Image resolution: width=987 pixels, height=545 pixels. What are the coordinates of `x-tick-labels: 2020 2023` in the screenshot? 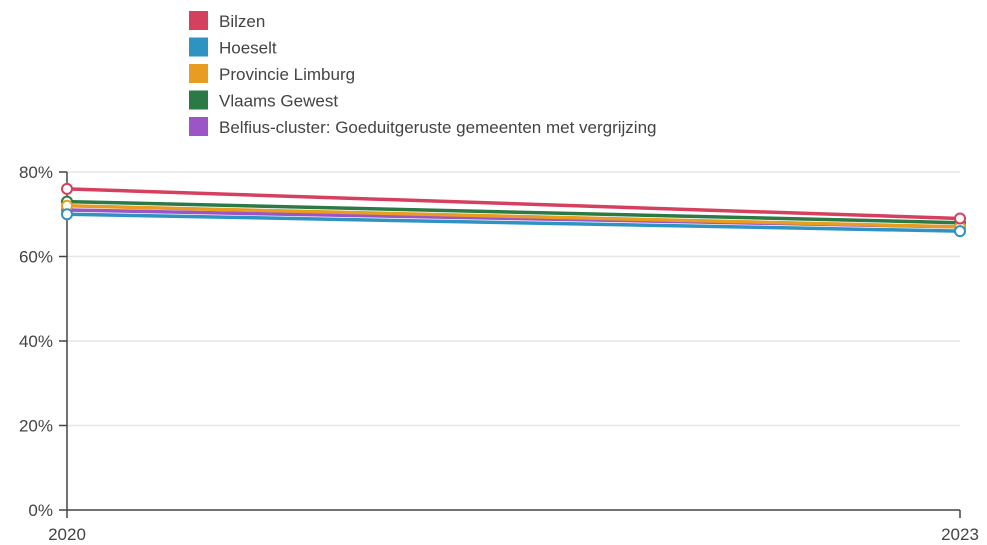 It's located at (513, 527).